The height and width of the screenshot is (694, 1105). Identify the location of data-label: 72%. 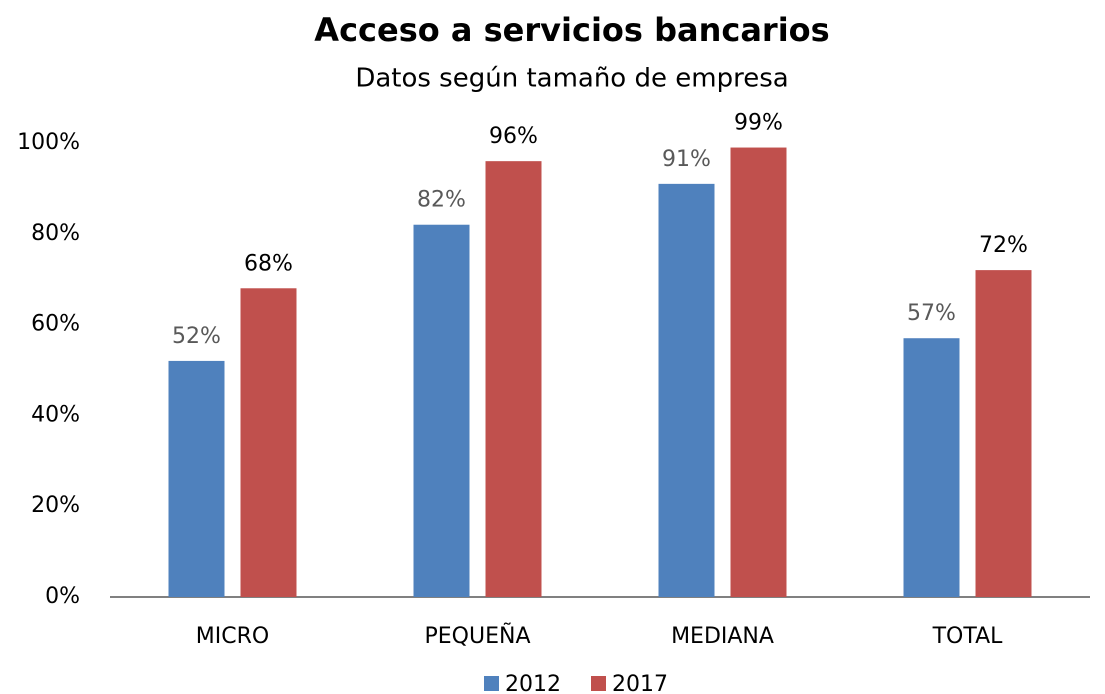
(1003, 245).